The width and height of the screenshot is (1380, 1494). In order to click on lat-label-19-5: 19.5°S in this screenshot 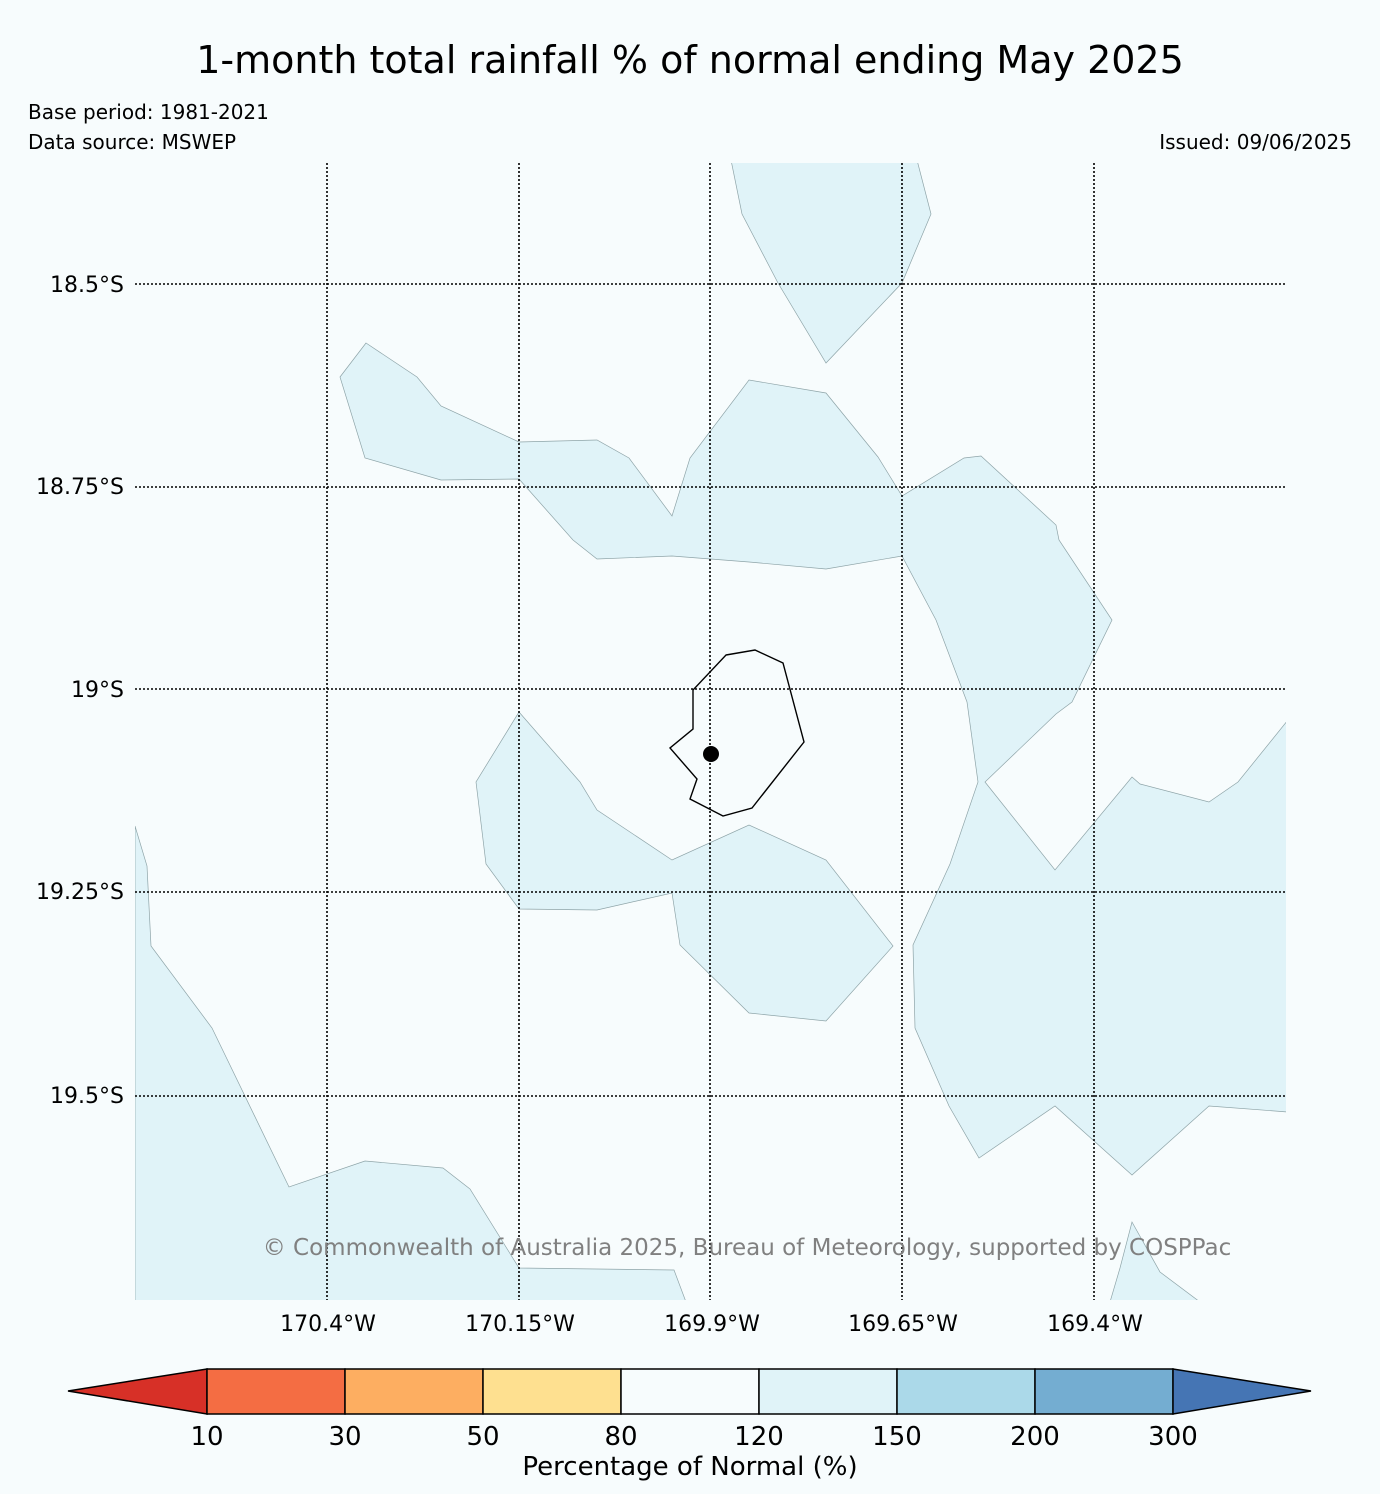, I will do `click(87, 1096)`.